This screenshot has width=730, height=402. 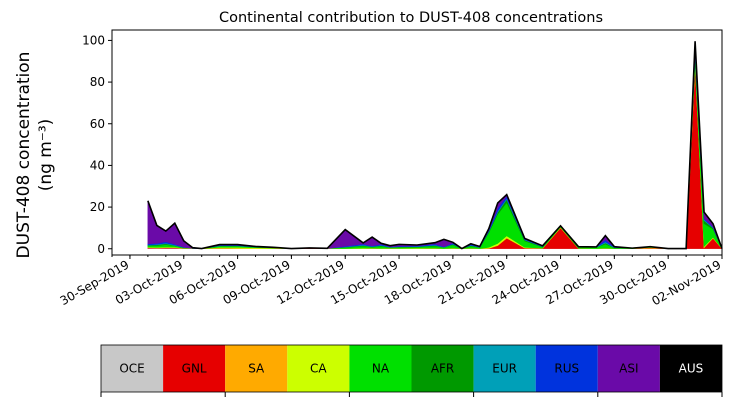 I want to click on legend-label: SA, so click(x=256, y=369).